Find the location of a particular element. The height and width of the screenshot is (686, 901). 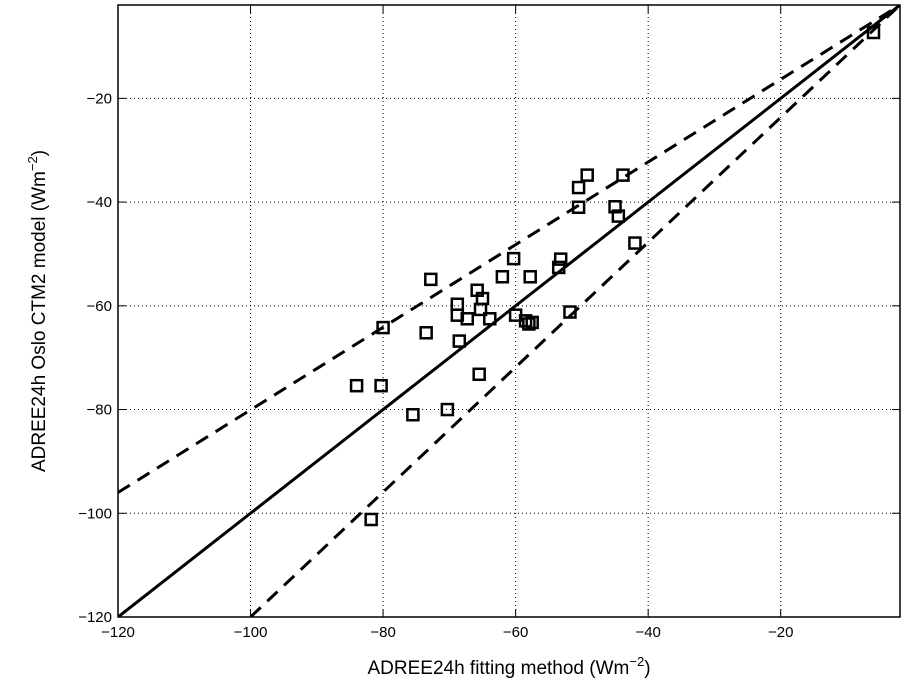

x-tick-label: −40 is located at coordinates (647, 632).